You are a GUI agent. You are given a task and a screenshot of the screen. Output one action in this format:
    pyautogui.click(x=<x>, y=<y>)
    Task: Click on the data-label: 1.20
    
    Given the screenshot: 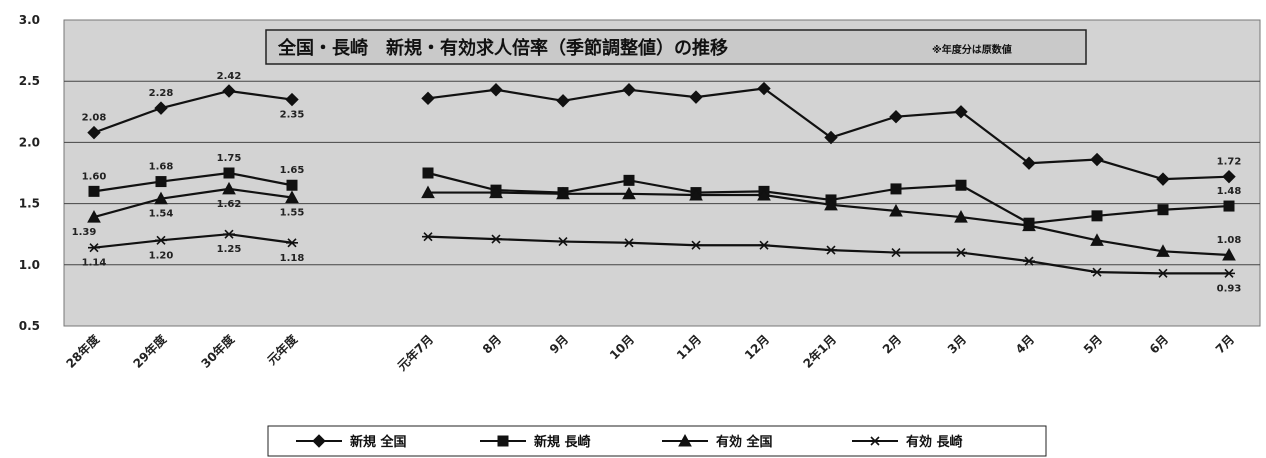 What is the action you would take?
    pyautogui.click(x=161, y=255)
    